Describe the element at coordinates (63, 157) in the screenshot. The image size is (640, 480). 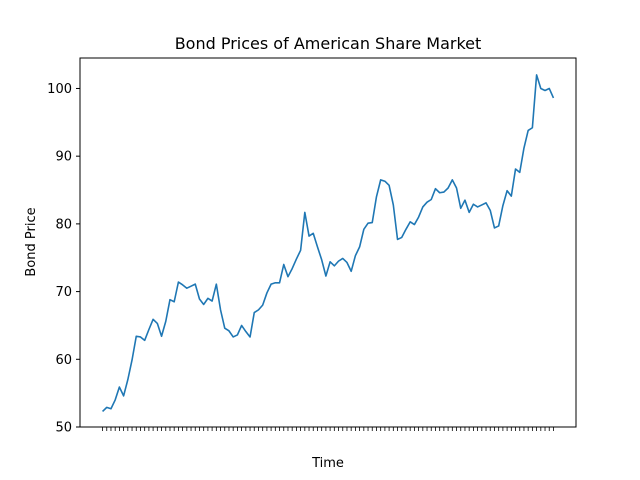
I see `y-tick-label: 90` at that location.